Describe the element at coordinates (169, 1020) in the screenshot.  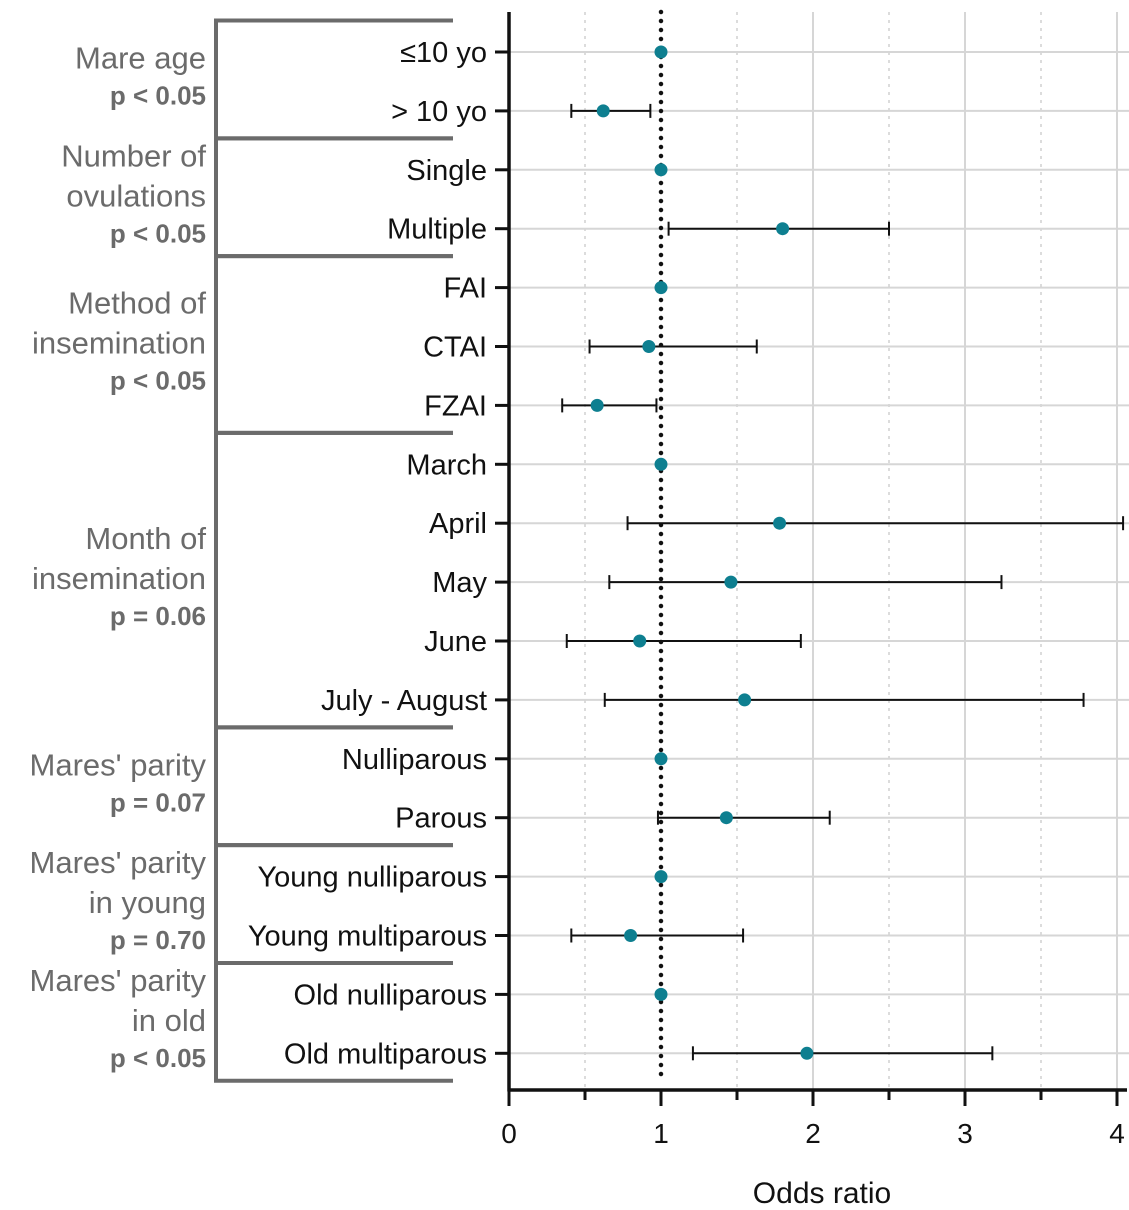
I see `group-label: in old` at that location.